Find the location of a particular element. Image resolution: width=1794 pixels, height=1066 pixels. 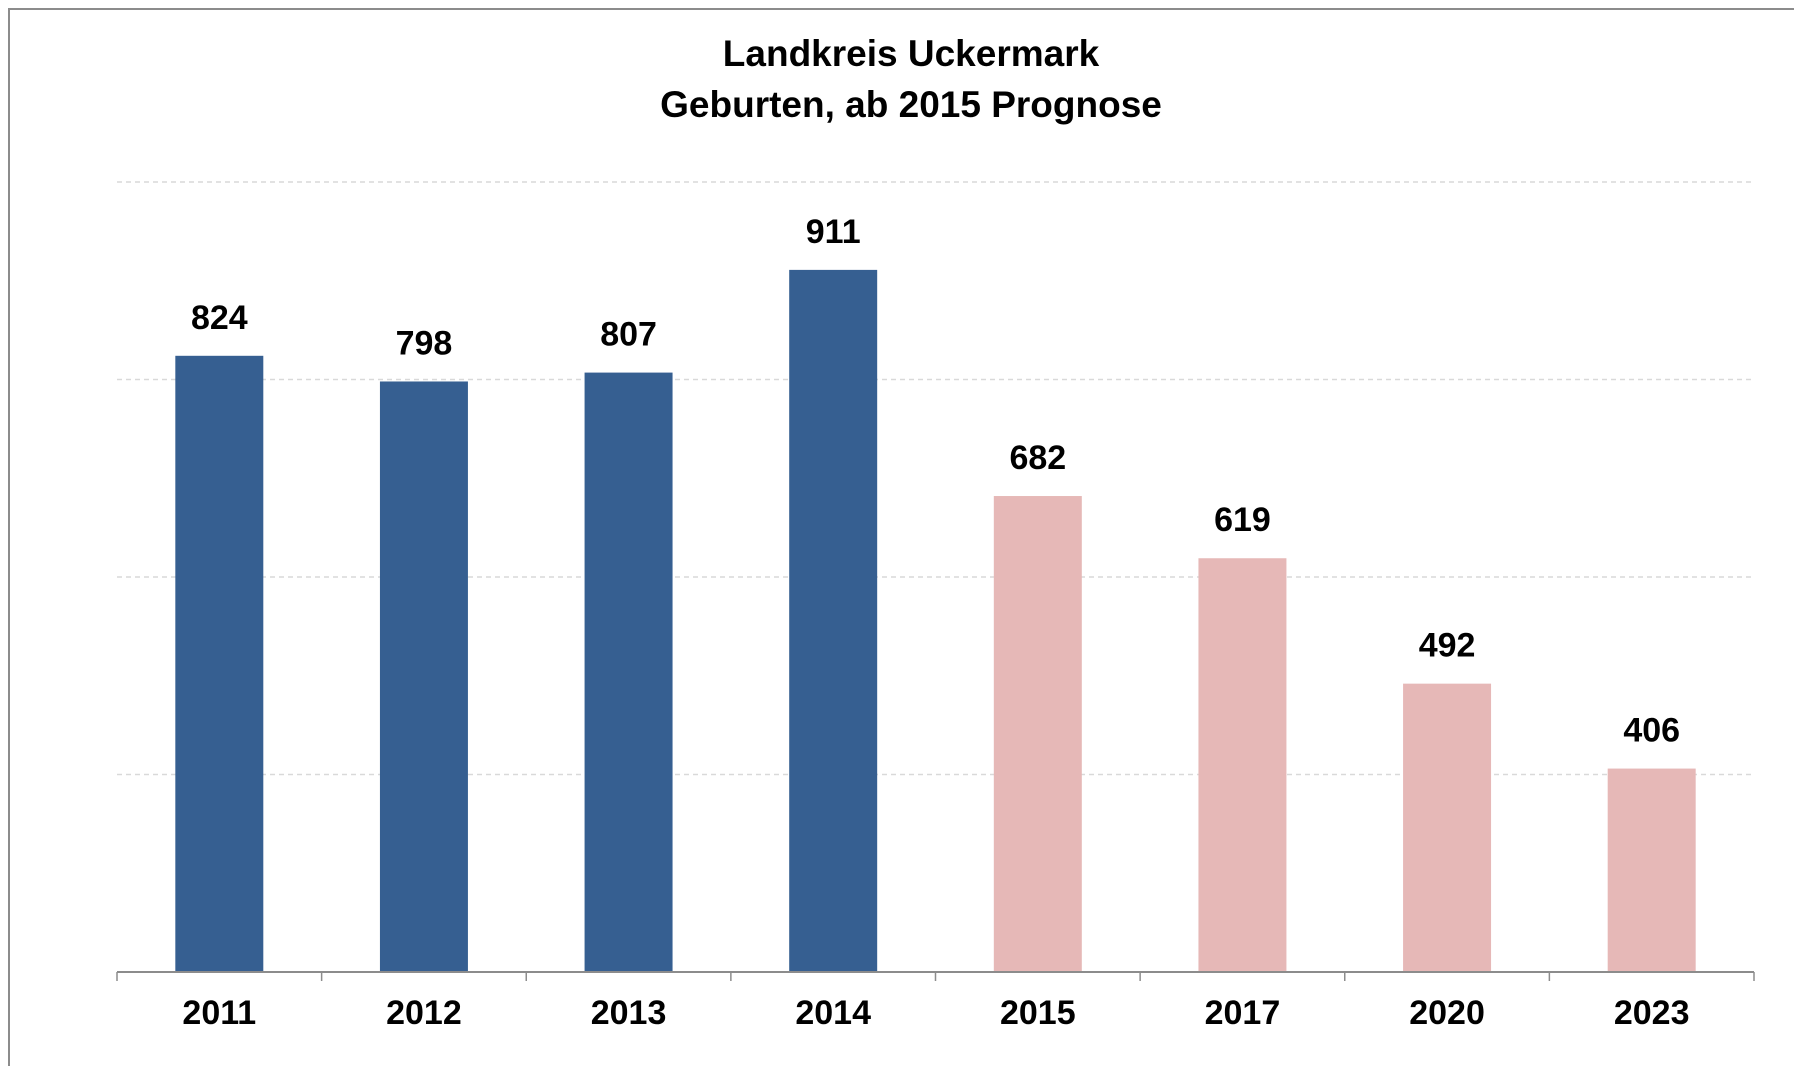

data-label: 807 is located at coordinates (628, 335).